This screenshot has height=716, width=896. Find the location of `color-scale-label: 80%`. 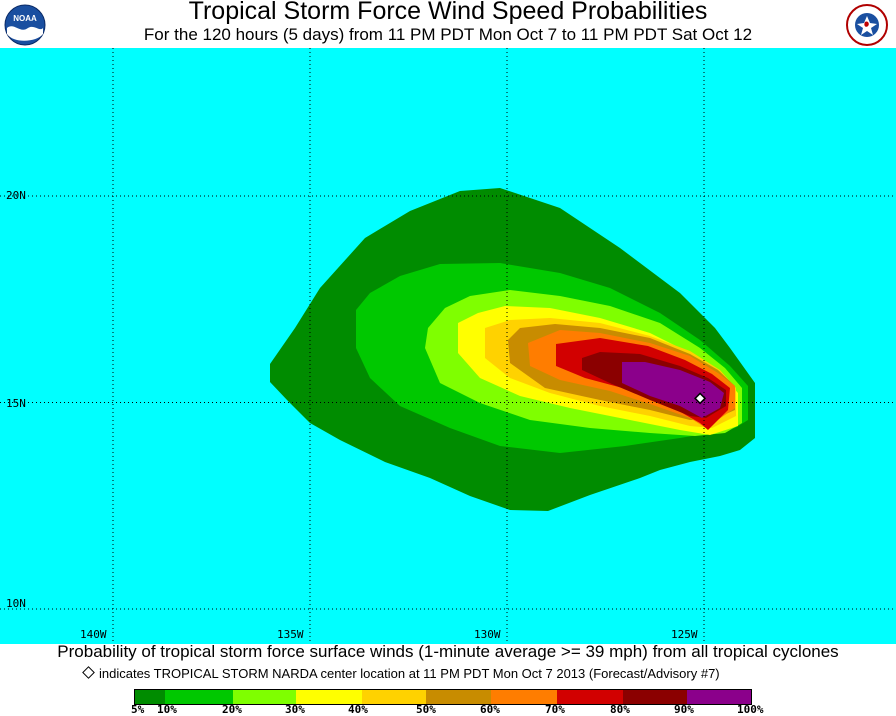

color-scale-label: 80% is located at coordinates (620, 709).